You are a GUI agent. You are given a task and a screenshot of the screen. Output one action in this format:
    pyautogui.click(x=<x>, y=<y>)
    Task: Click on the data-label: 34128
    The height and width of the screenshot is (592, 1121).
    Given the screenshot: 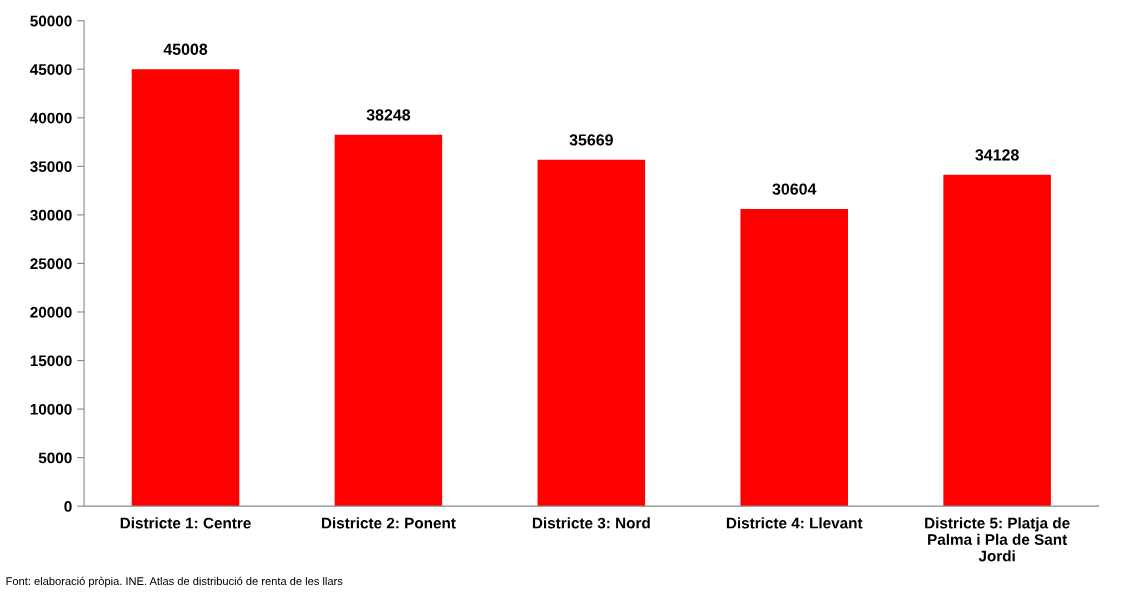 What is the action you would take?
    pyautogui.click(x=997, y=155)
    